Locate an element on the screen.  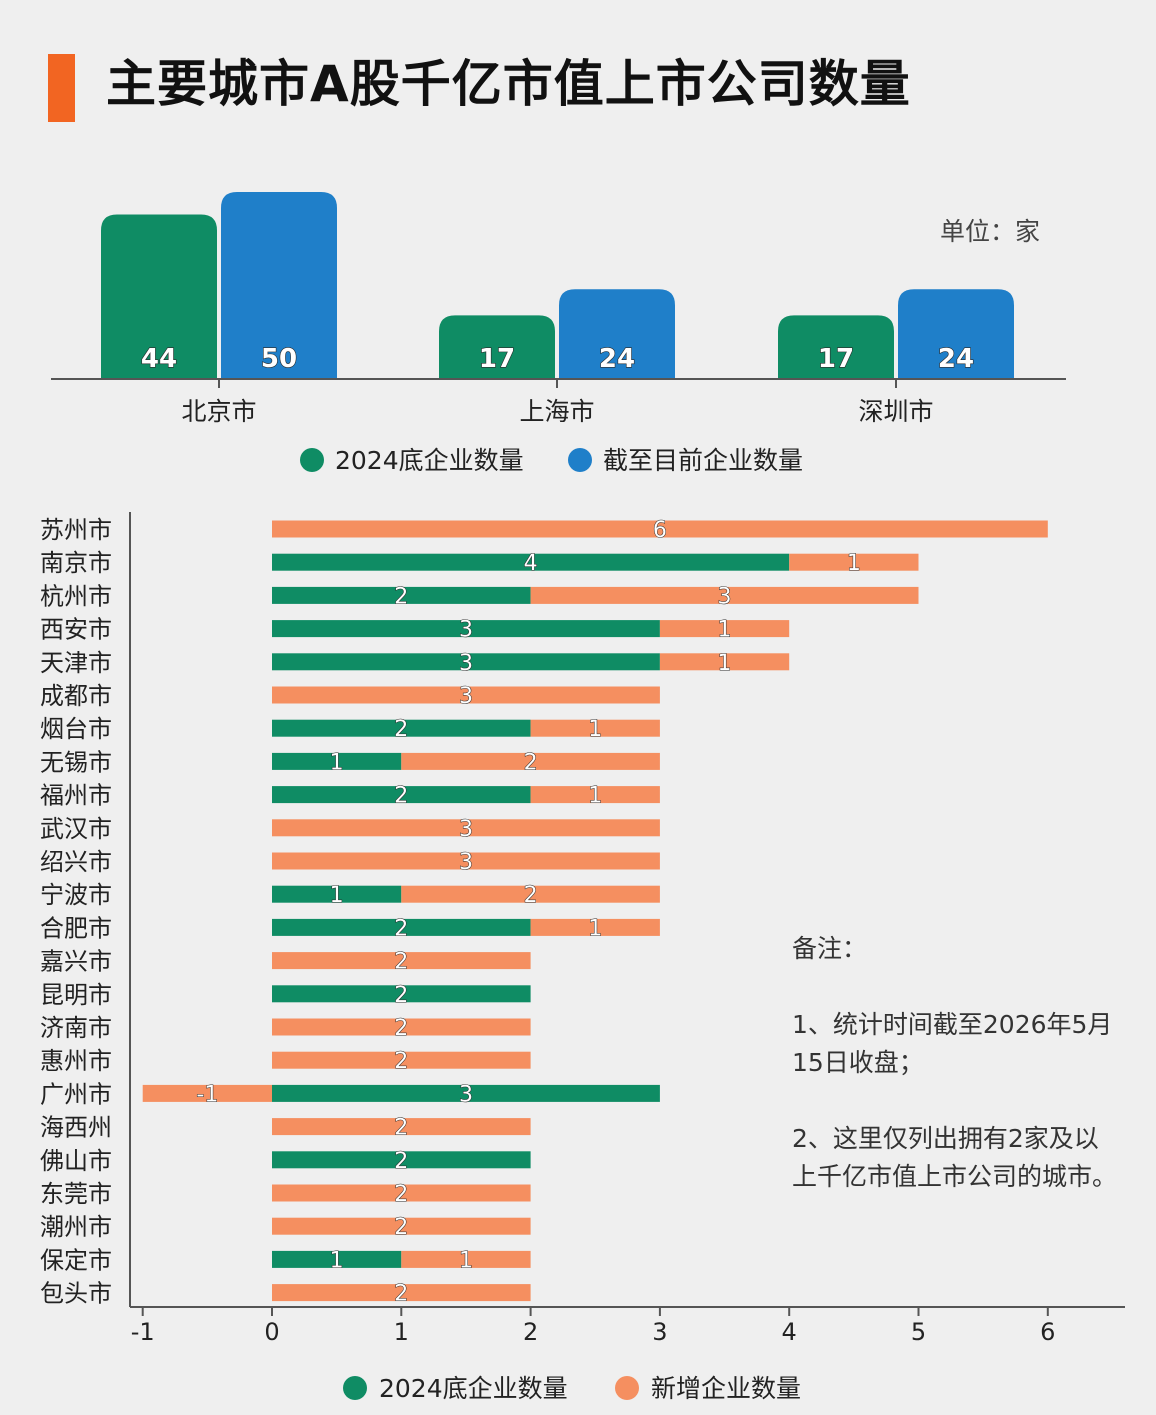
city-label: 济南市 is located at coordinates (76, 1028).